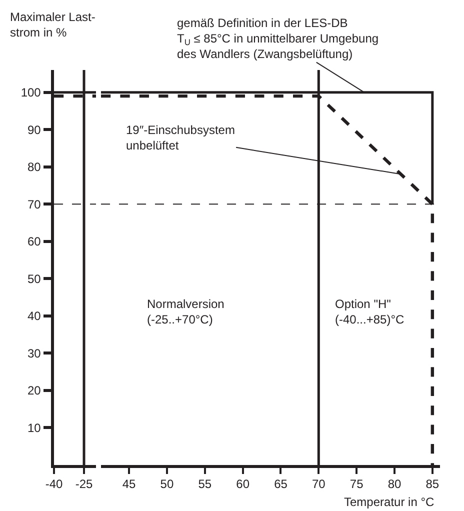  I want to click on y-tick-label: 80, so click(34, 167).